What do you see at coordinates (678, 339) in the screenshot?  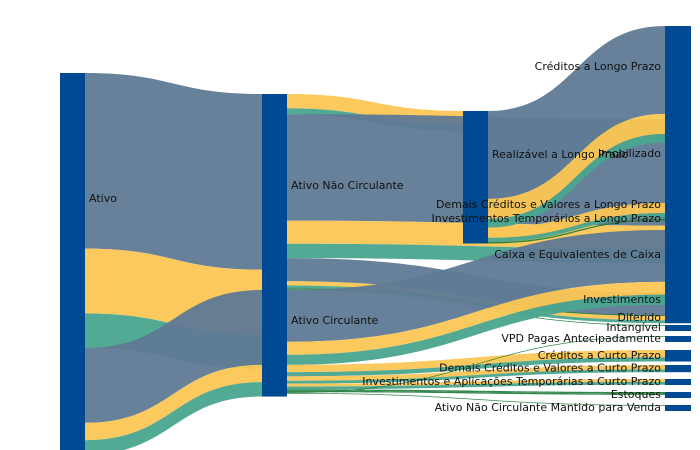 I see `node-vpd` at bounding box center [678, 339].